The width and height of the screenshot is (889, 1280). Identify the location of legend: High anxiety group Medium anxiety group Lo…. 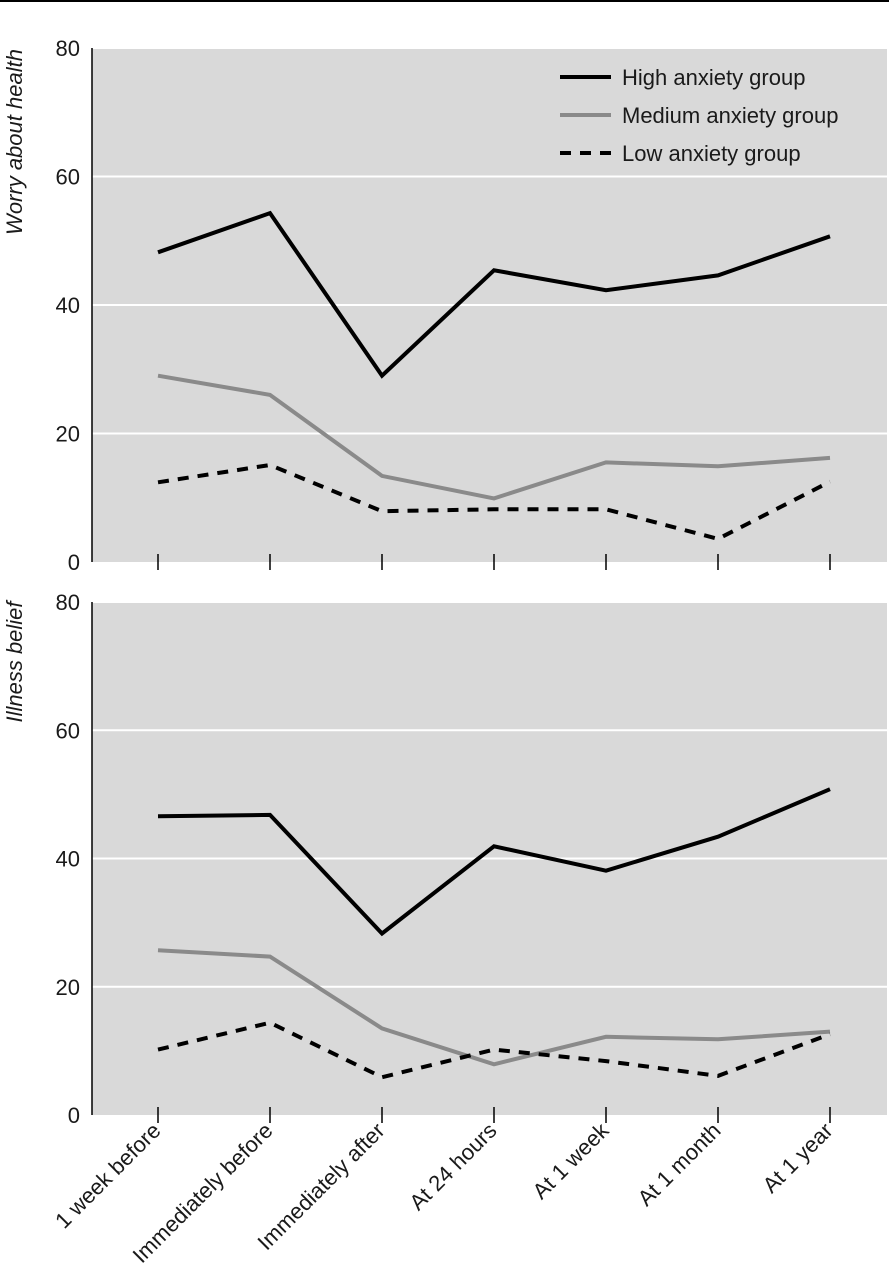
(699, 115).